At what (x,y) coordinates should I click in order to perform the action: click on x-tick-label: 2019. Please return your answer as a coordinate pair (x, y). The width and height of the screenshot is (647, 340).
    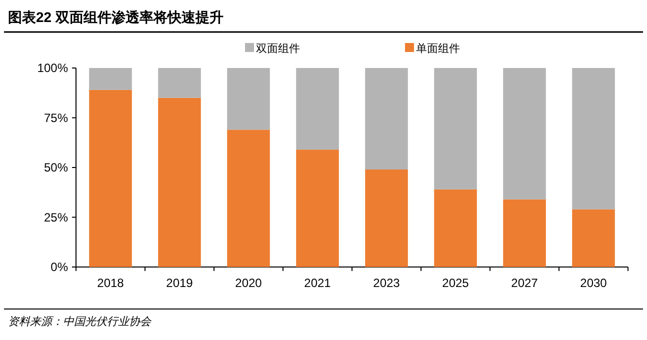
    Looking at the image, I should click on (180, 283).